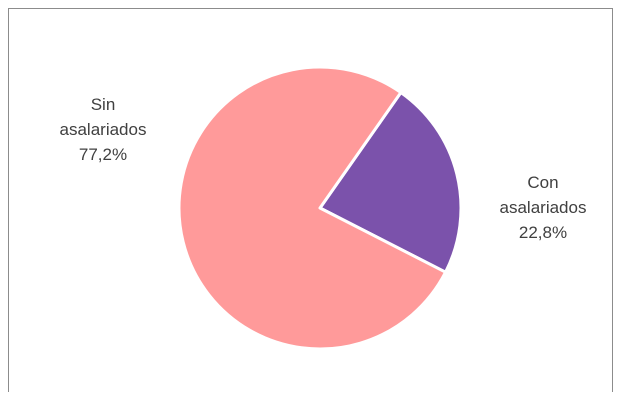 This screenshot has width=617, height=396. I want to click on slice-label-con-asalariados: Con asalariados 22,8%, so click(543, 207).